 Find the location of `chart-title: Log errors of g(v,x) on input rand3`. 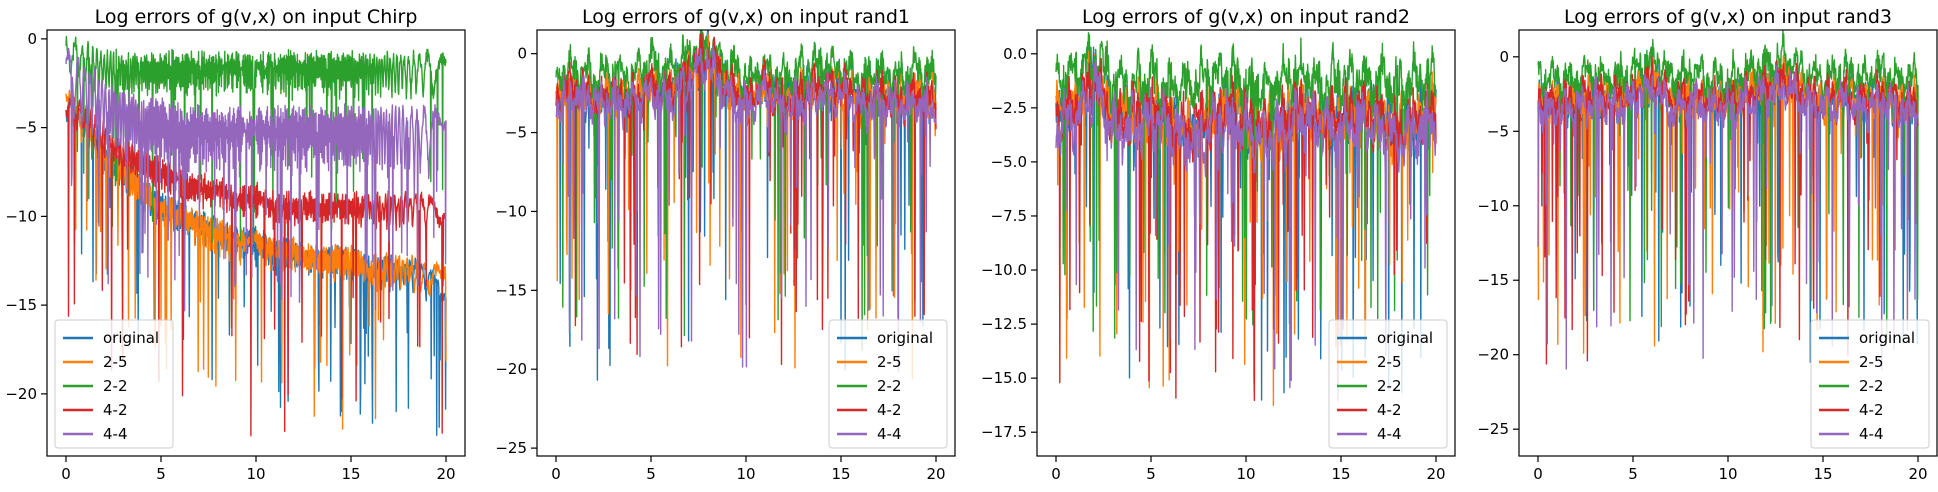

chart-title: Log errors of g(v,x) on input rand3 is located at coordinates (1728, 17).